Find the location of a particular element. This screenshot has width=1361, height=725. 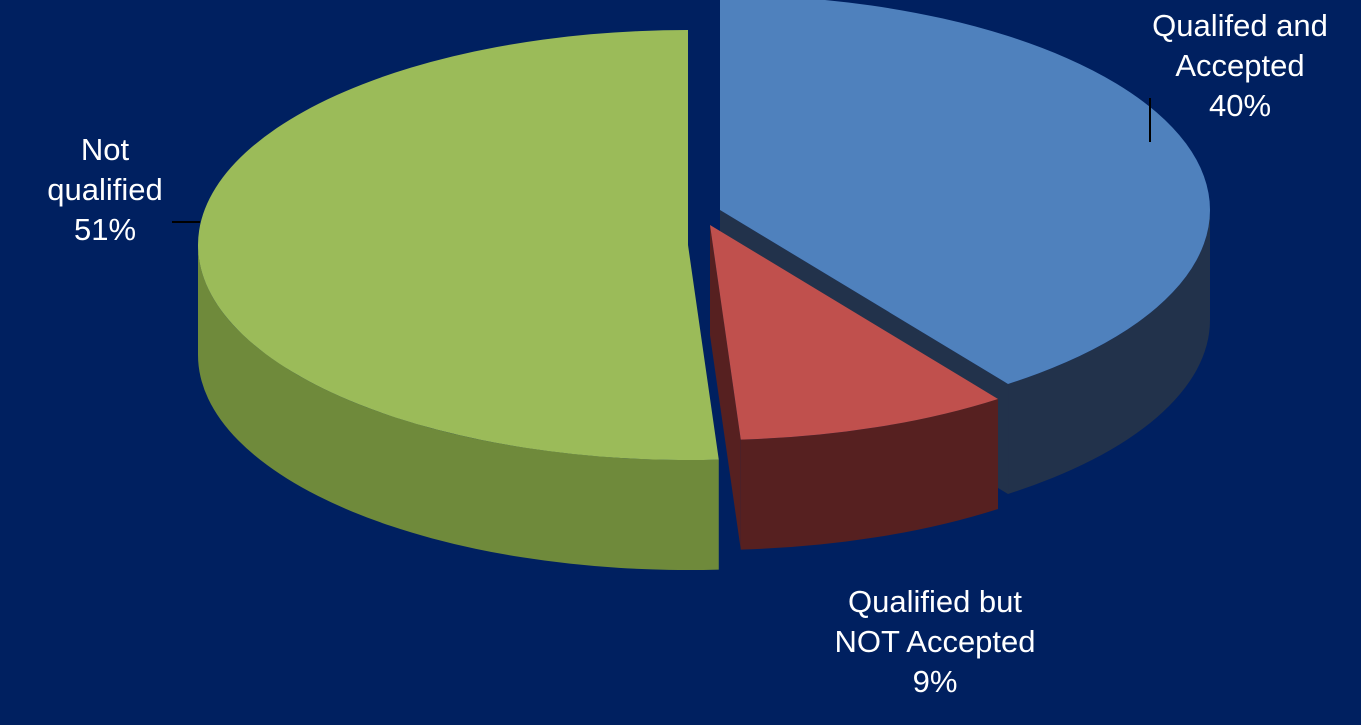

label-qualified-accepted-line1: Qualifed and is located at coordinates (1240, 25).